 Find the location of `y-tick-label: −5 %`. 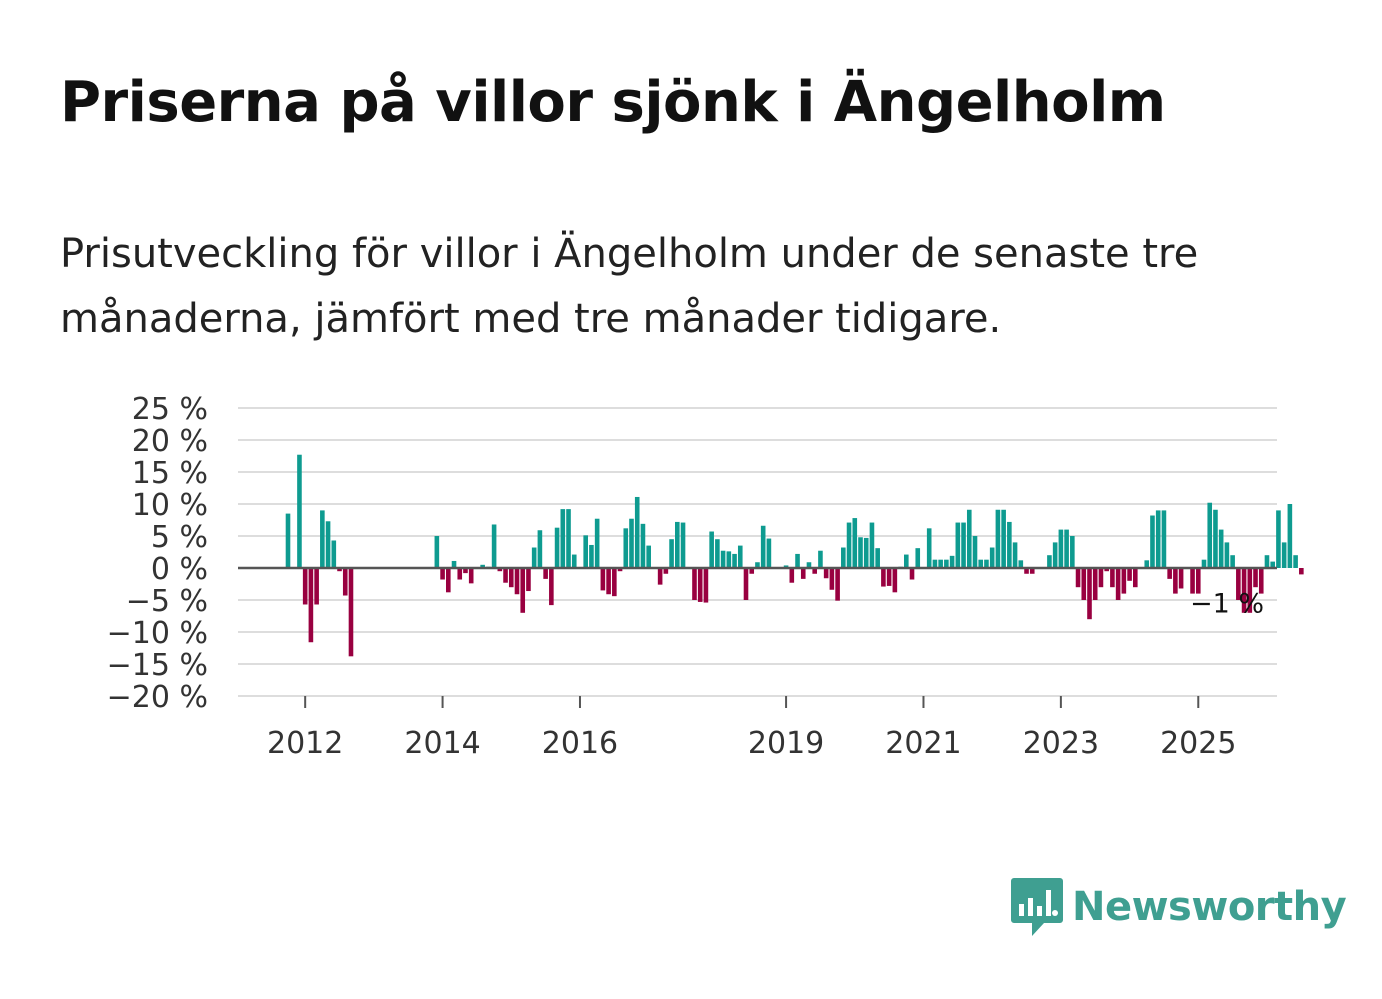

y-tick-label: −5 % is located at coordinates (167, 601).